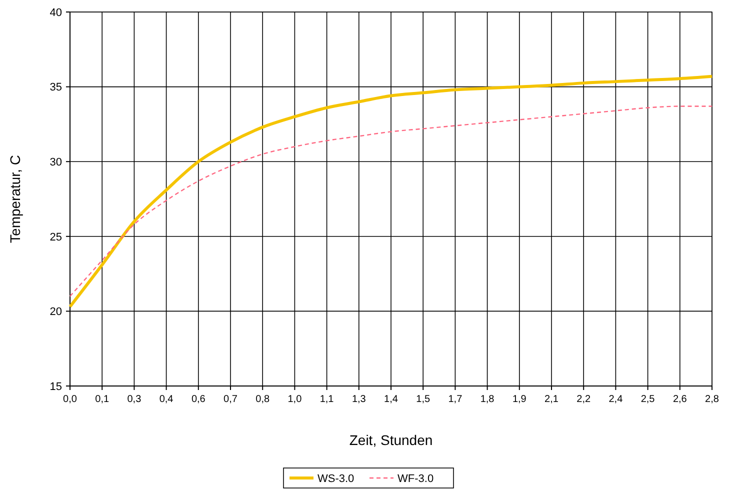 The width and height of the screenshot is (729, 500). Describe the element at coordinates (423, 399) in the screenshot. I see `x-tick-label: 1,5` at that location.